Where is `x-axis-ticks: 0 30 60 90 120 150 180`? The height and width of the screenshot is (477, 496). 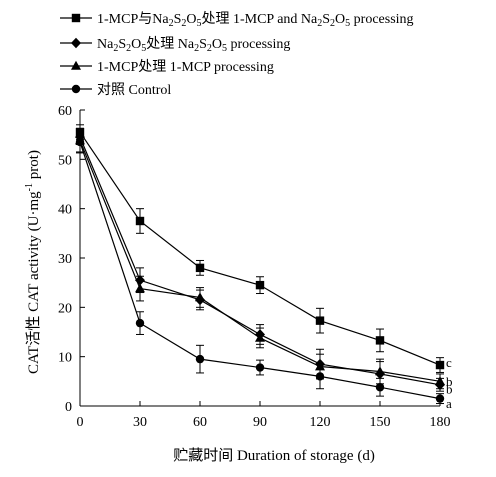
x-axis-ticks: 0 30 60 90 120 150 180 is located at coordinates (264, 415).